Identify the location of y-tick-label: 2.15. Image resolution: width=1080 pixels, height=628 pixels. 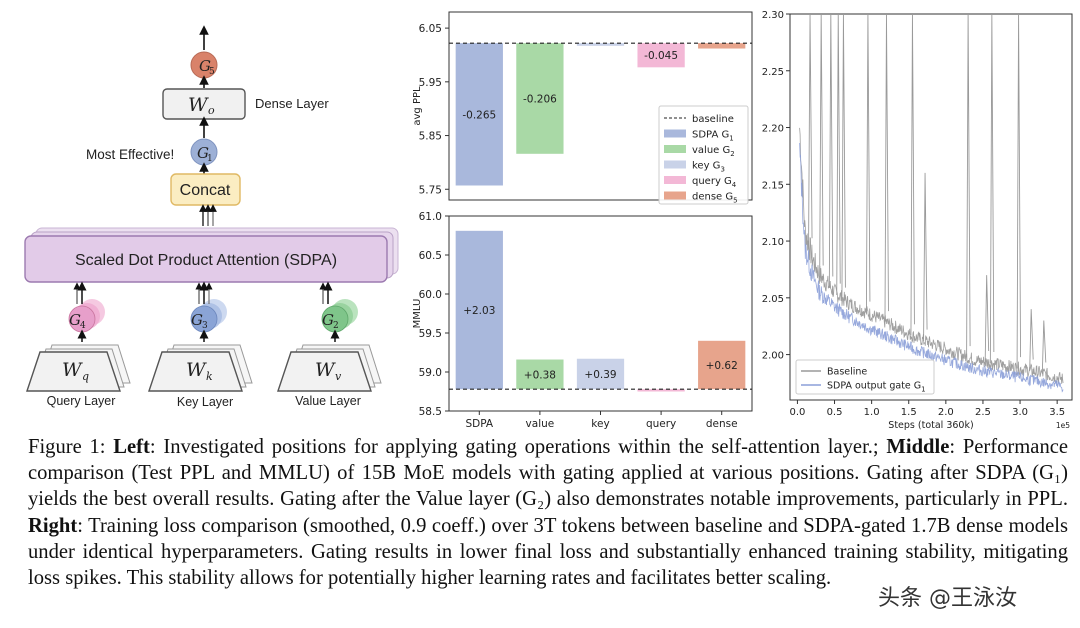
(773, 185).